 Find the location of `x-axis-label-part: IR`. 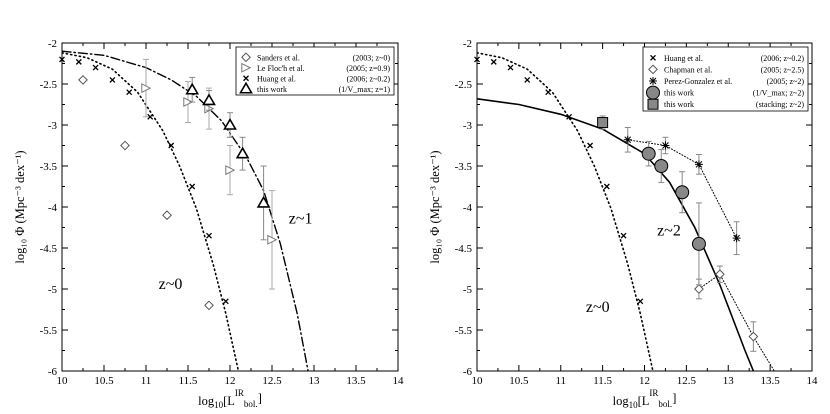

x-axis-label-part: IR is located at coordinates (653, 393).